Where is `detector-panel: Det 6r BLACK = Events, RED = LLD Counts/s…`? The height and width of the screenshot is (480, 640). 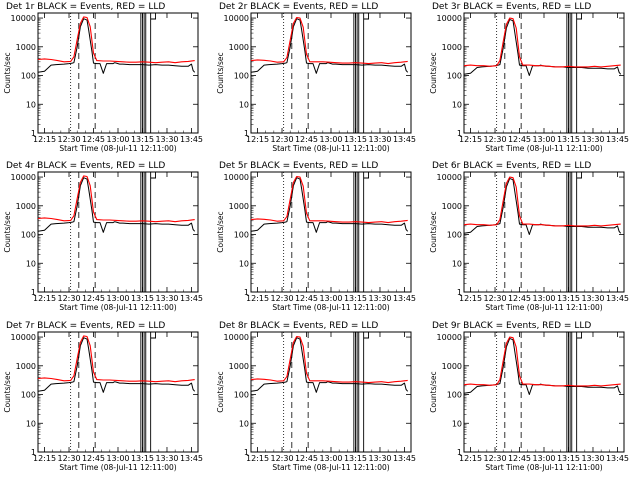 detector-panel: Det 6r BLACK = Events, RED = LLD Counts/s… is located at coordinates (529, 236).